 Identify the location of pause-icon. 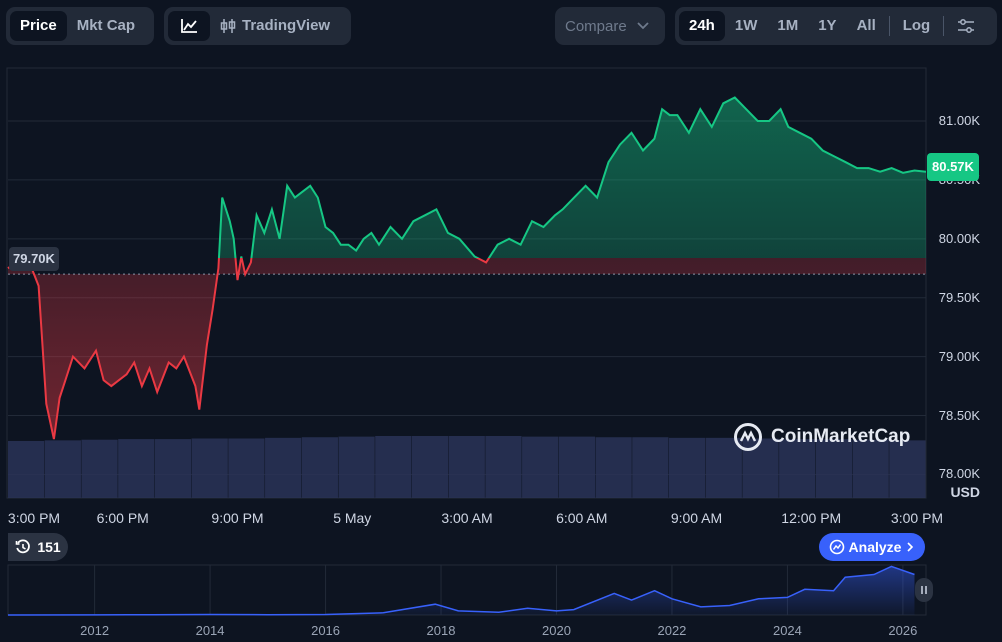
(924, 590).